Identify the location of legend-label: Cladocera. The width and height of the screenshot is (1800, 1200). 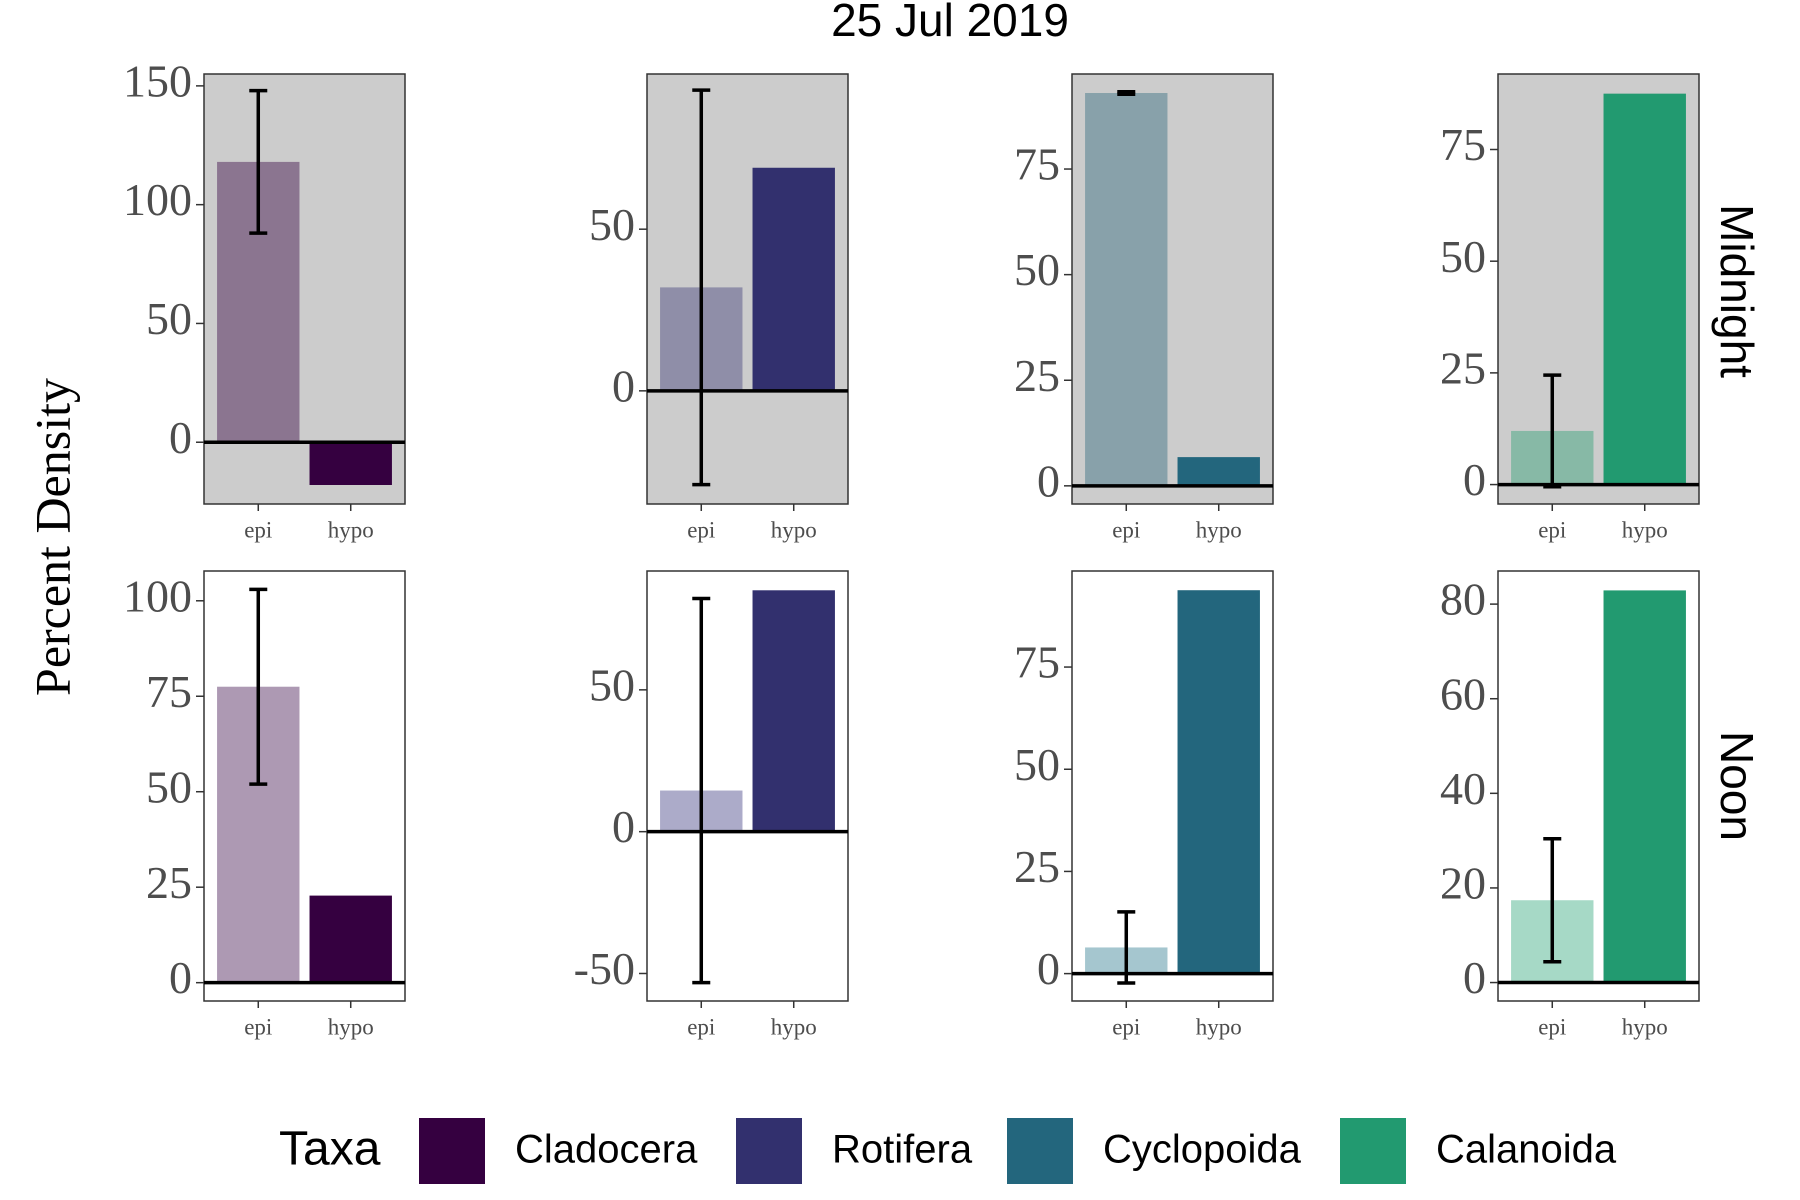
(606, 1150).